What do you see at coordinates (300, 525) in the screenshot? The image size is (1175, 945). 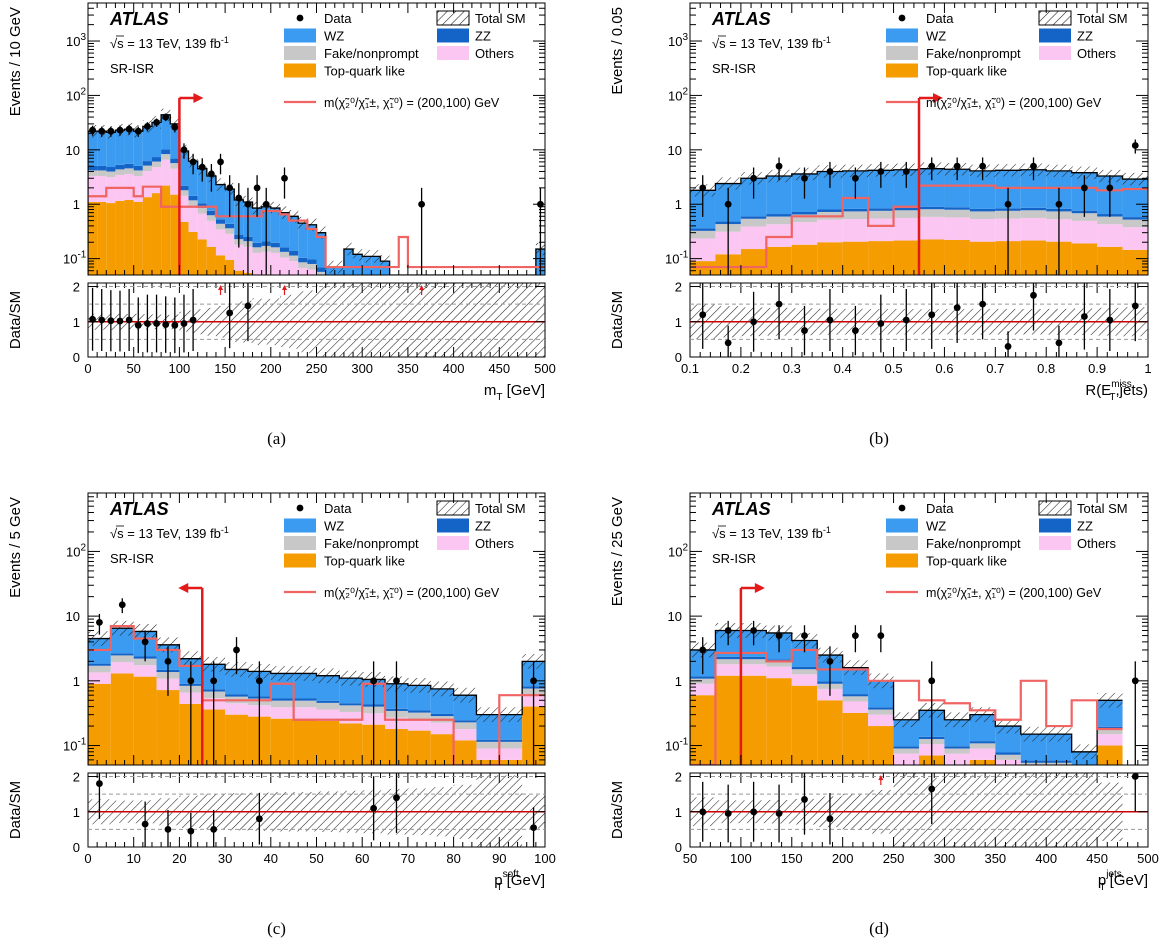 I see `legend-wz-swatch` at bounding box center [300, 525].